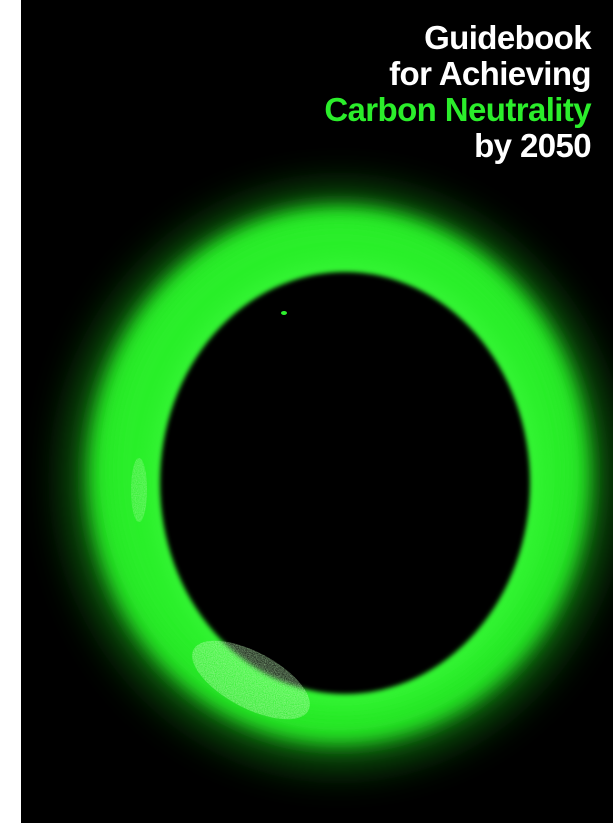 This screenshot has width=613, height=823. I want to click on title-line-carbon-neutrality: Carbon Neutrality, so click(457, 109).